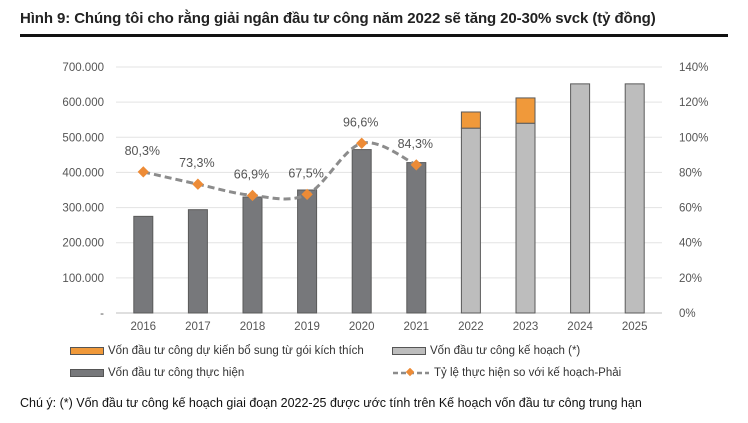 This screenshot has height=423, width=748. Describe the element at coordinates (687, 314) in the screenshot. I see `y-right-tick-label: 0%` at that location.